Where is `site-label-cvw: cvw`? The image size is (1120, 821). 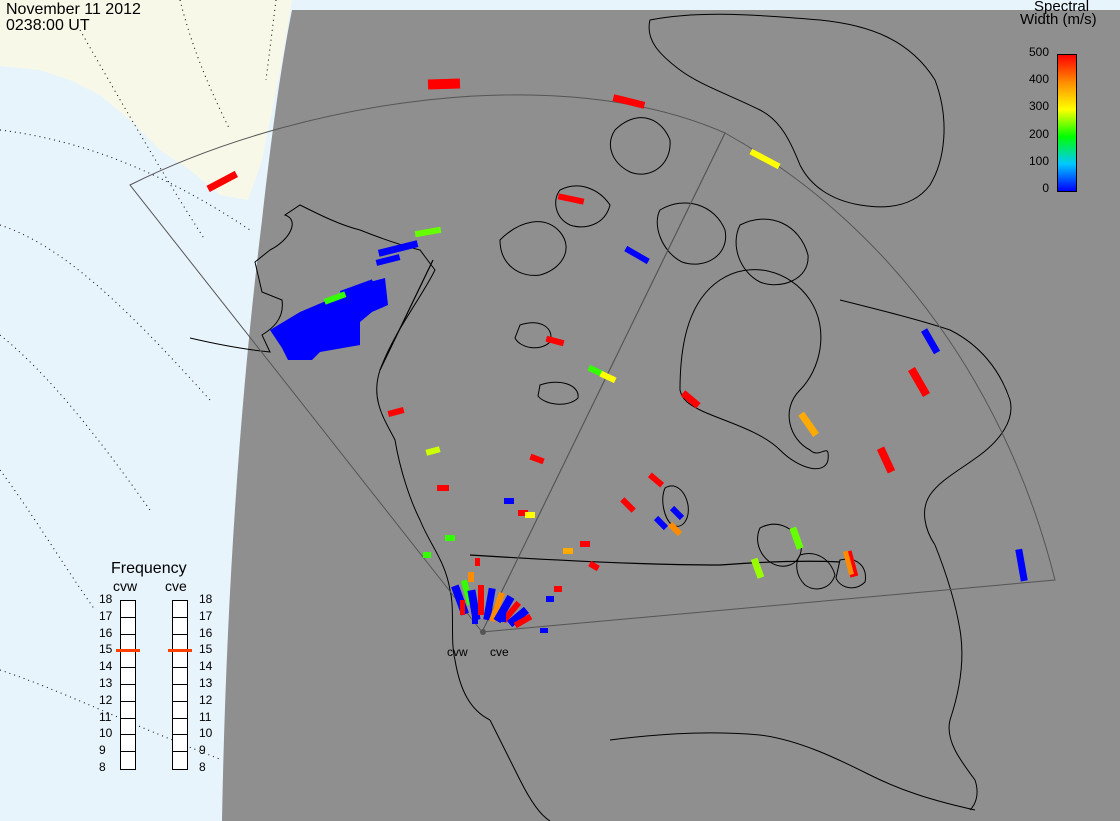 site-label-cvw: cvw is located at coordinates (457, 652).